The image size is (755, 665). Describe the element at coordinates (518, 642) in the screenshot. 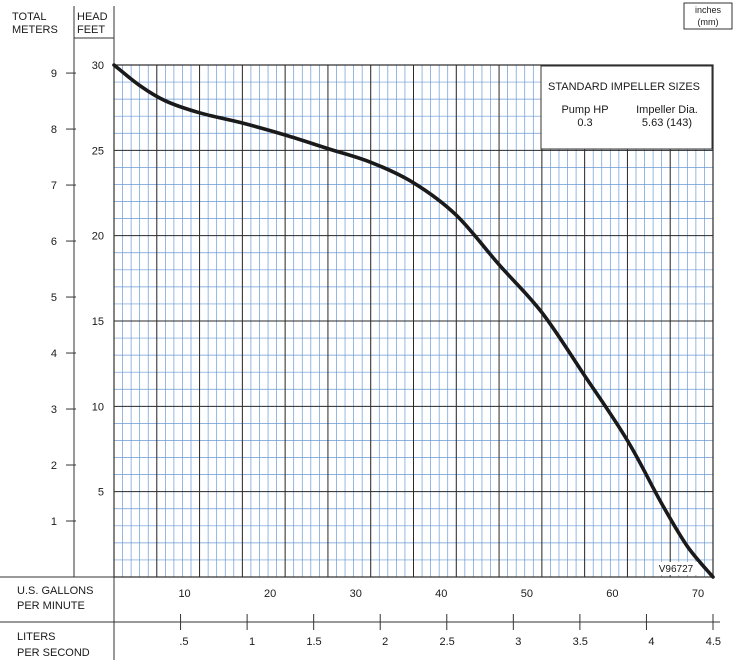

I see `lps-tick-label: 3` at that location.